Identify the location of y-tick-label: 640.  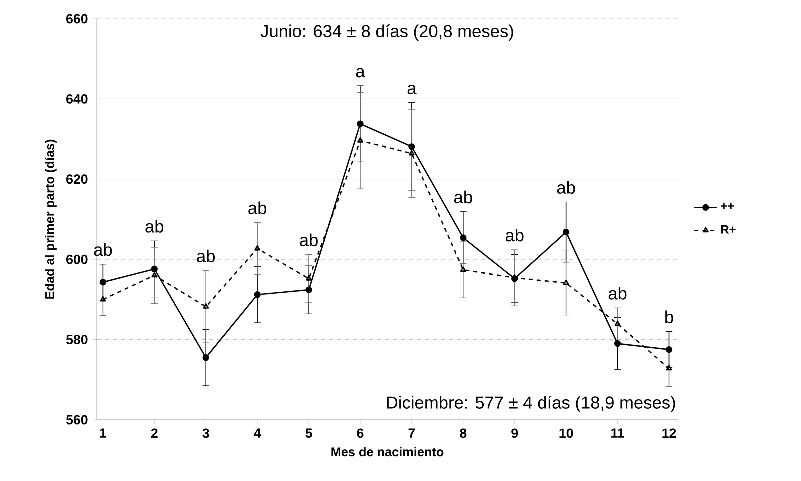
(77, 99).